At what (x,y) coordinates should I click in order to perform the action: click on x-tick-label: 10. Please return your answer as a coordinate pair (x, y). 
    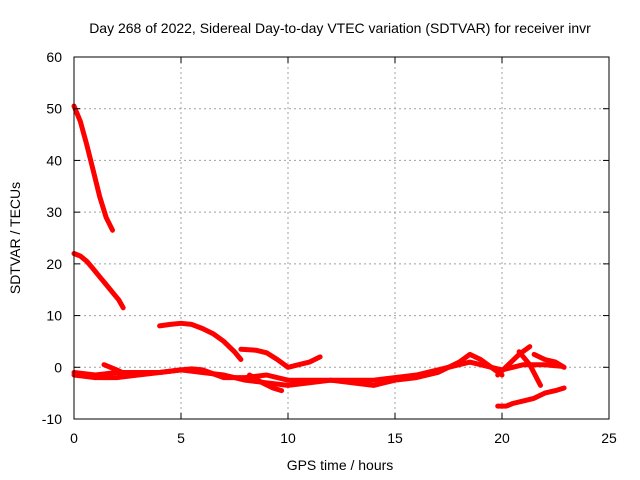
    Looking at the image, I should click on (288, 438).